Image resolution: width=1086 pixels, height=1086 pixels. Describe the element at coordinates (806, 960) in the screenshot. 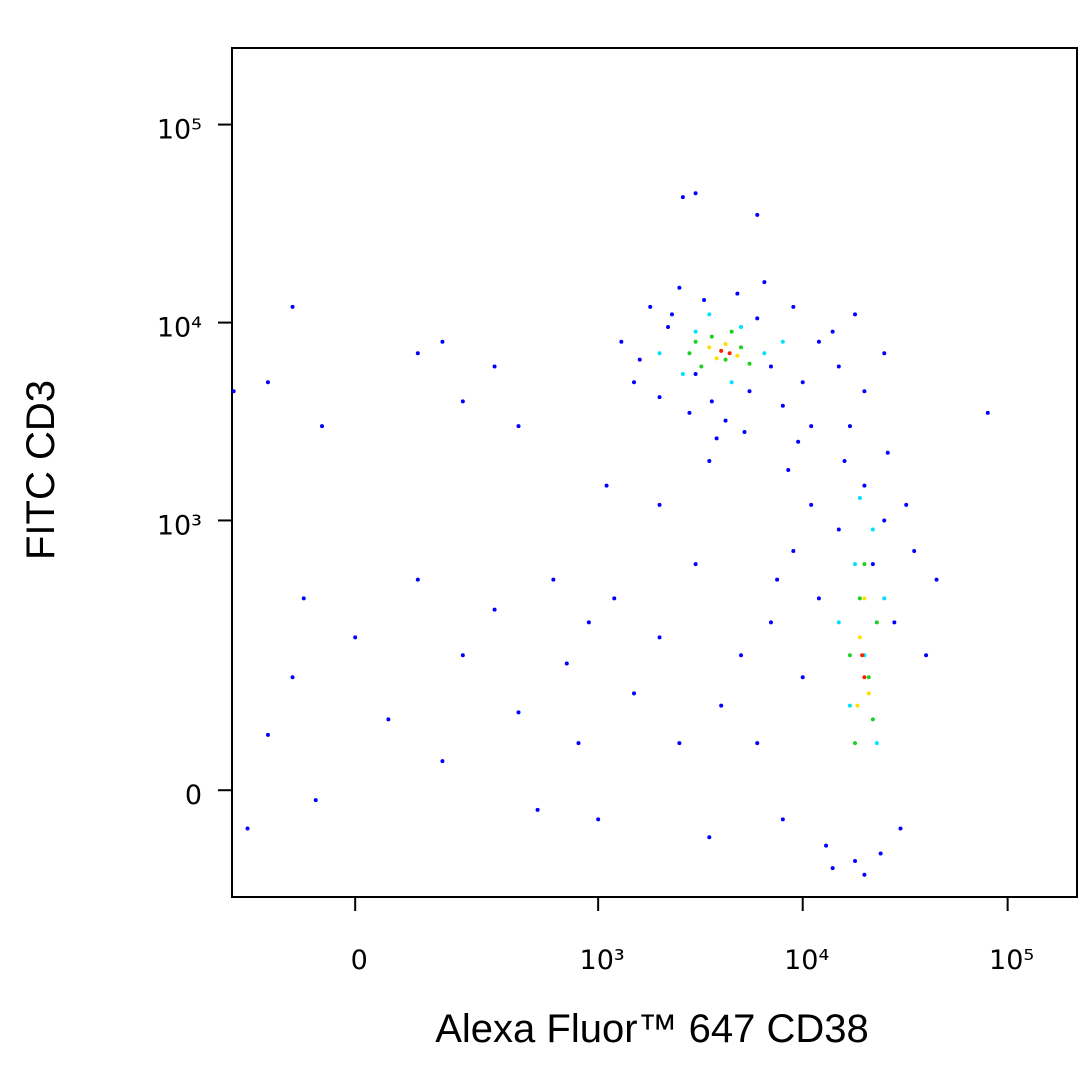

I see `x-tick-label: 10⁴` at that location.